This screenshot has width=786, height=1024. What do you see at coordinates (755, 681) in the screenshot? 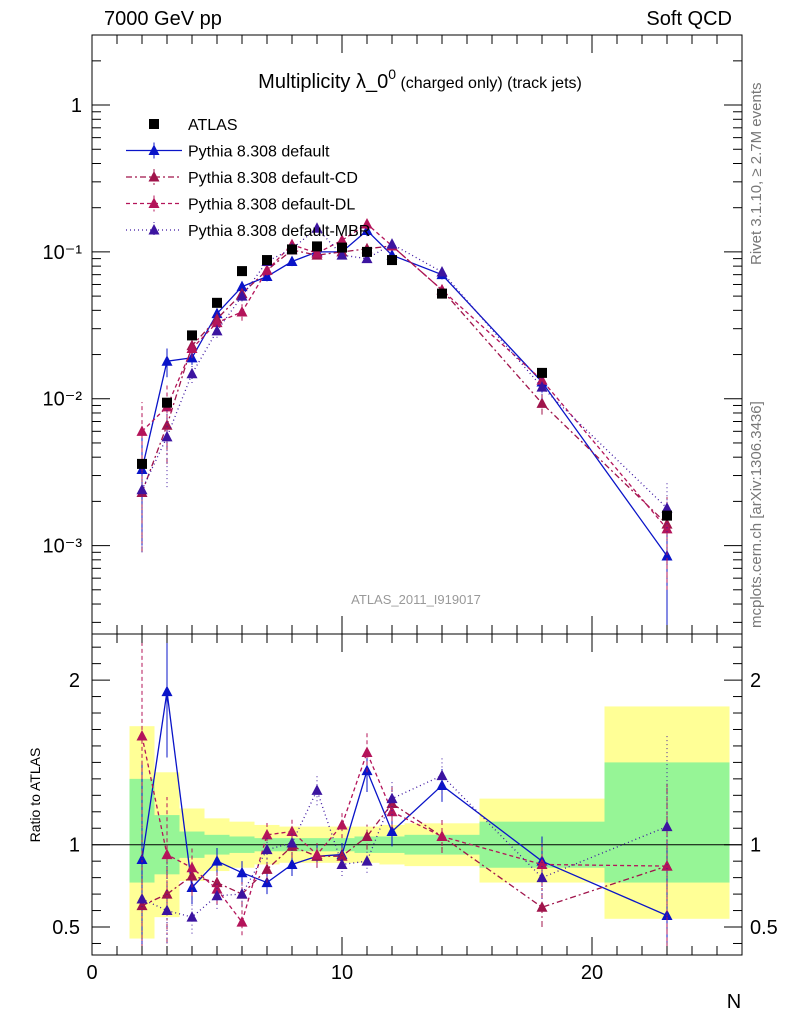
I see `ratio-y-tick-label-right: 2` at bounding box center [755, 681].